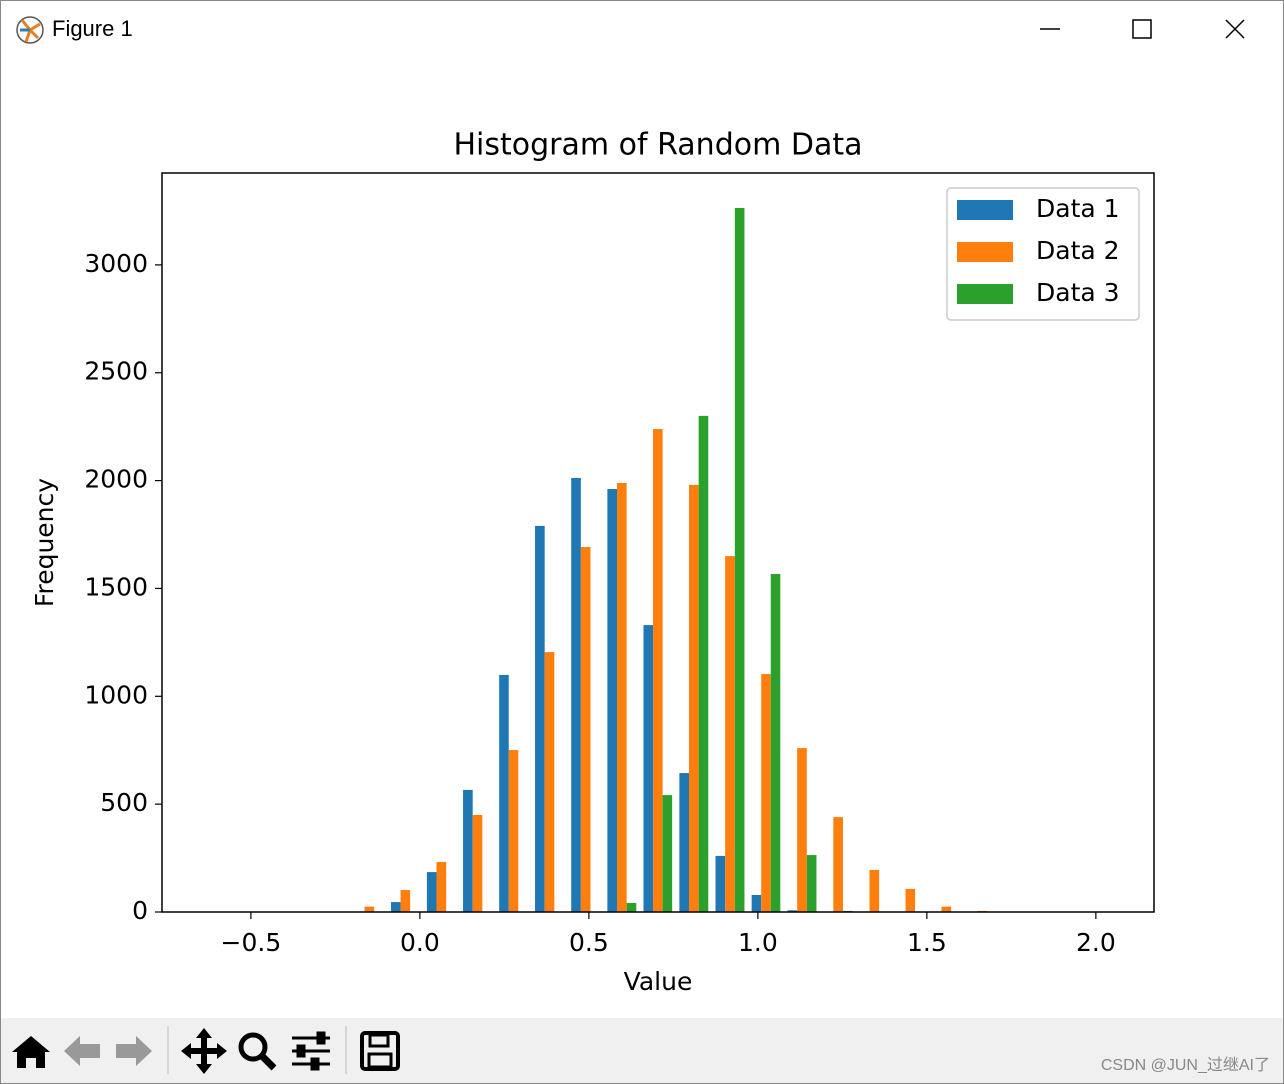  Describe the element at coordinates (658, 145) in the screenshot. I see `chart-title: Histogram of Random Data` at that location.